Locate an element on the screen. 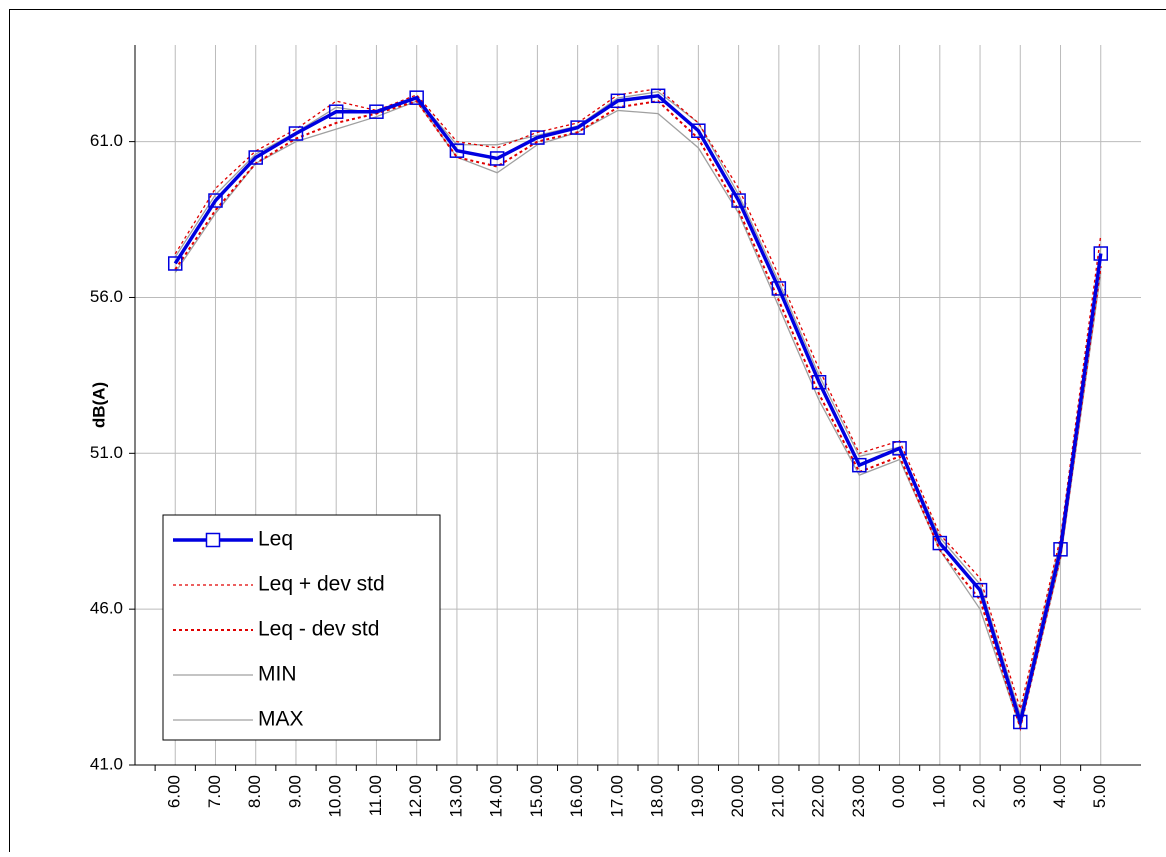  x-tick-label: 12.00 is located at coordinates (415, 796).